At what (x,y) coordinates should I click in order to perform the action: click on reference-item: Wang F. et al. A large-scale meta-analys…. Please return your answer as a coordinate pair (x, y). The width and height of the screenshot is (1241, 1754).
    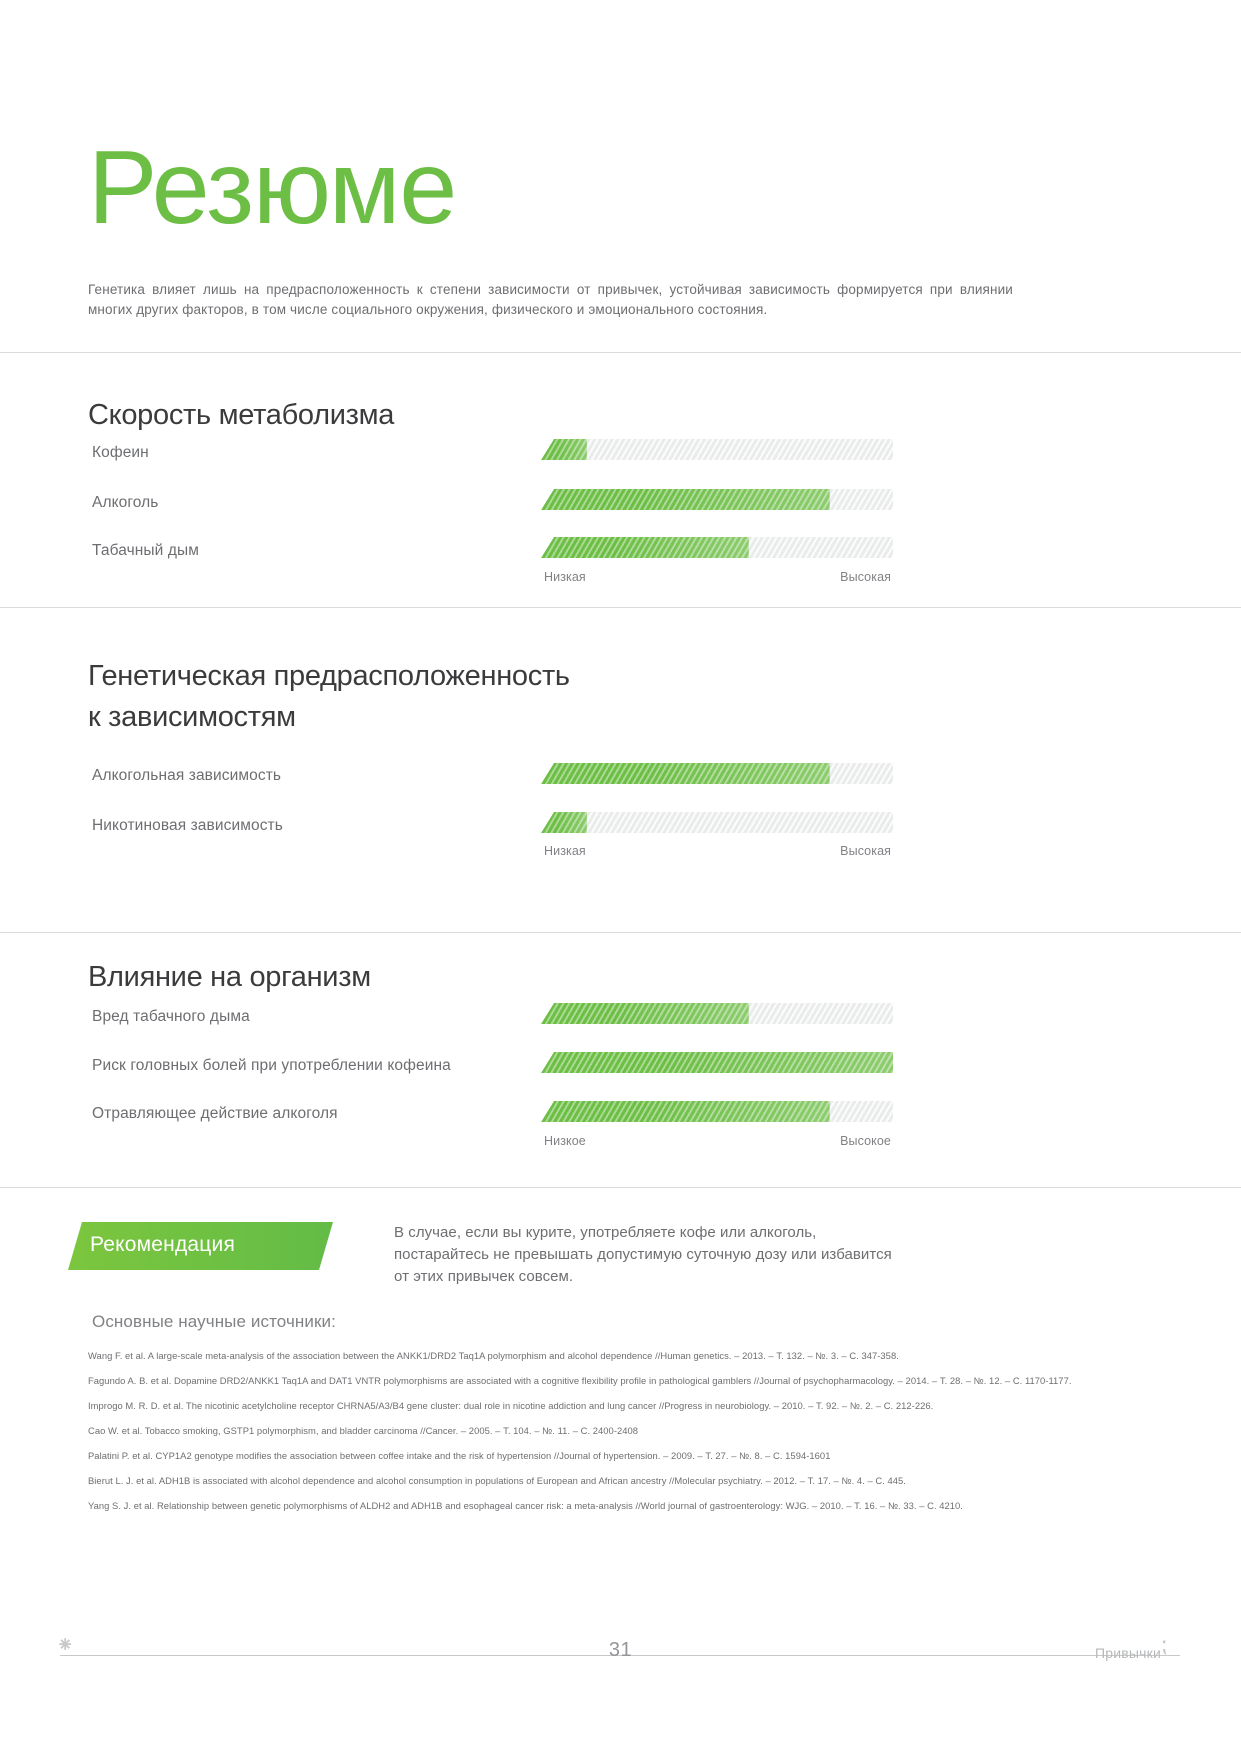
    Looking at the image, I should click on (493, 1355).